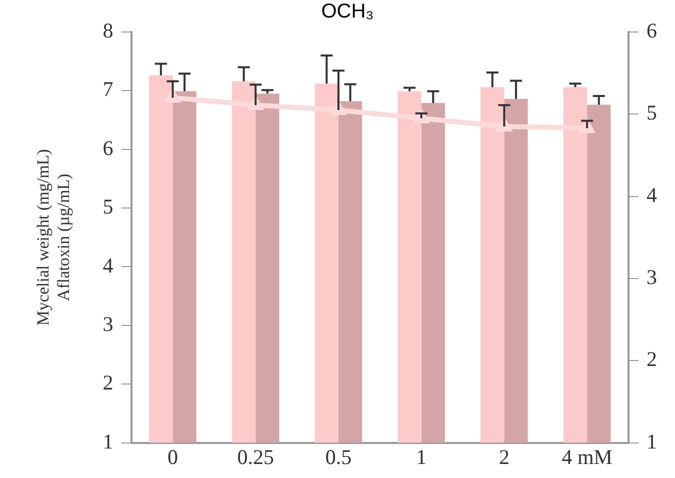 Image resolution: width=675 pixels, height=478 pixels. I want to click on y-tick-label: 7, so click(108, 89).